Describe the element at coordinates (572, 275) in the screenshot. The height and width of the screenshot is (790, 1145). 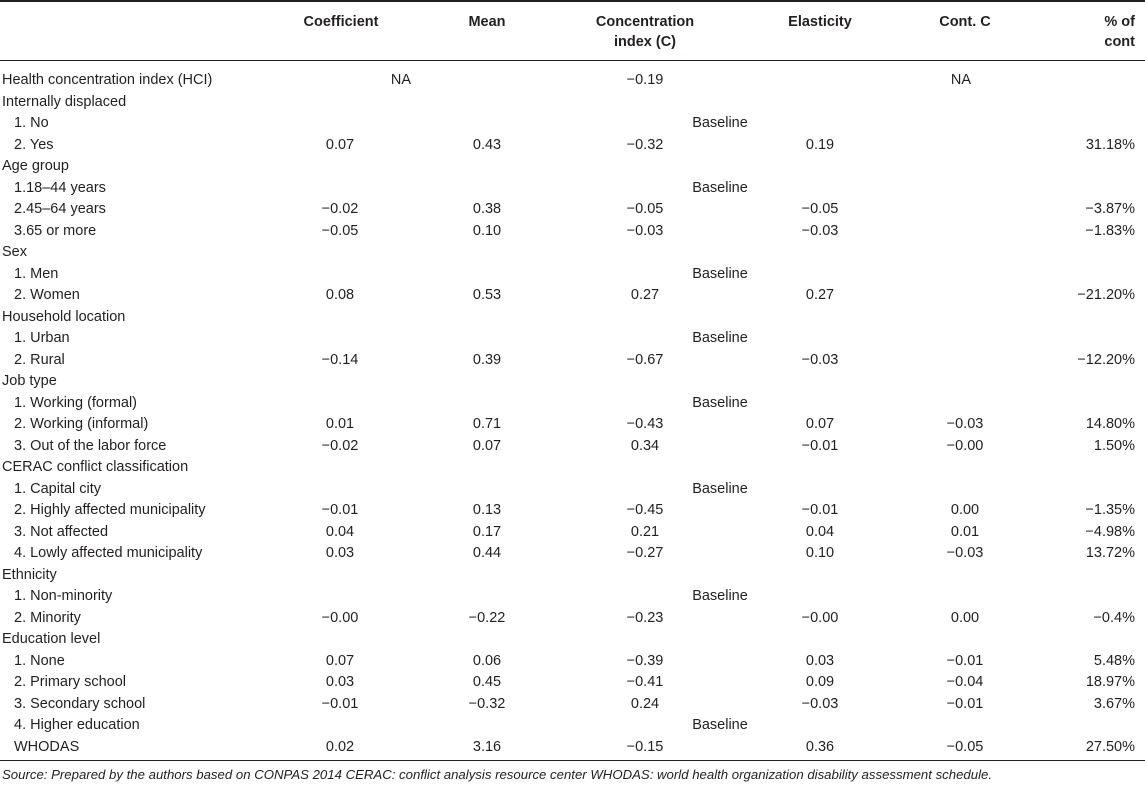
I see `table-row: 1. Men Baseline` at that location.